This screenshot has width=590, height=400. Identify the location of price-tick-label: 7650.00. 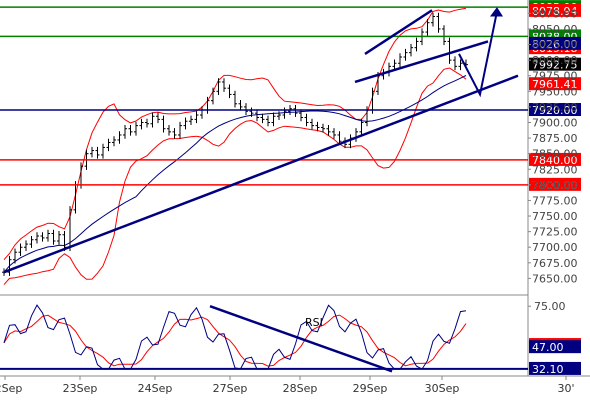
(555, 278).